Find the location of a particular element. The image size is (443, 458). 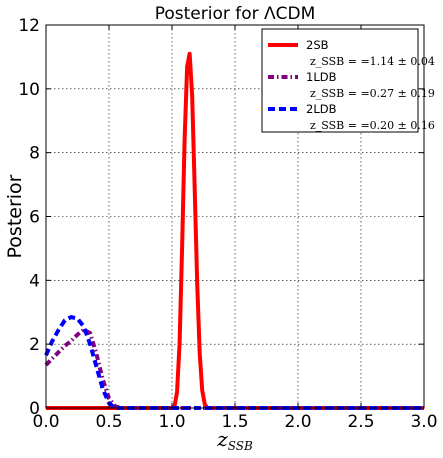

chart-title: Posterior for ΛCDM is located at coordinates (235, 14).